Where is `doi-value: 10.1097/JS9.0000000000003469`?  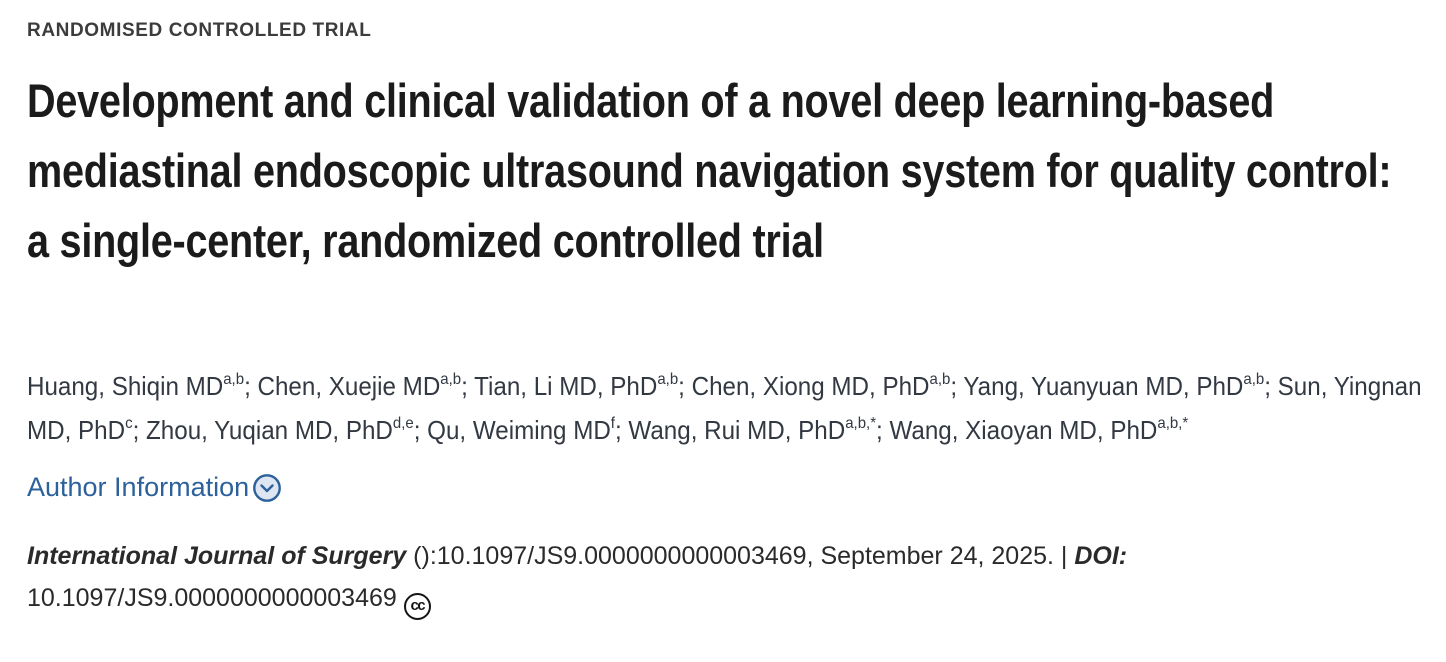 doi-value: 10.1097/JS9.0000000000003469 is located at coordinates (212, 598).